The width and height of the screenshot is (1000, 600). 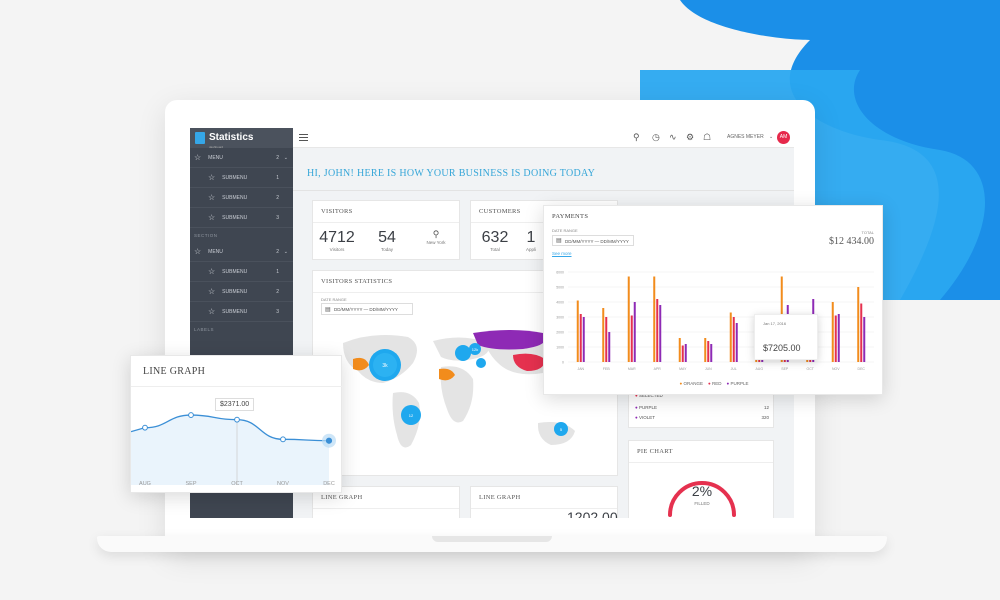 What do you see at coordinates (783, 137) in the screenshot?
I see `avatar: AM` at bounding box center [783, 137].